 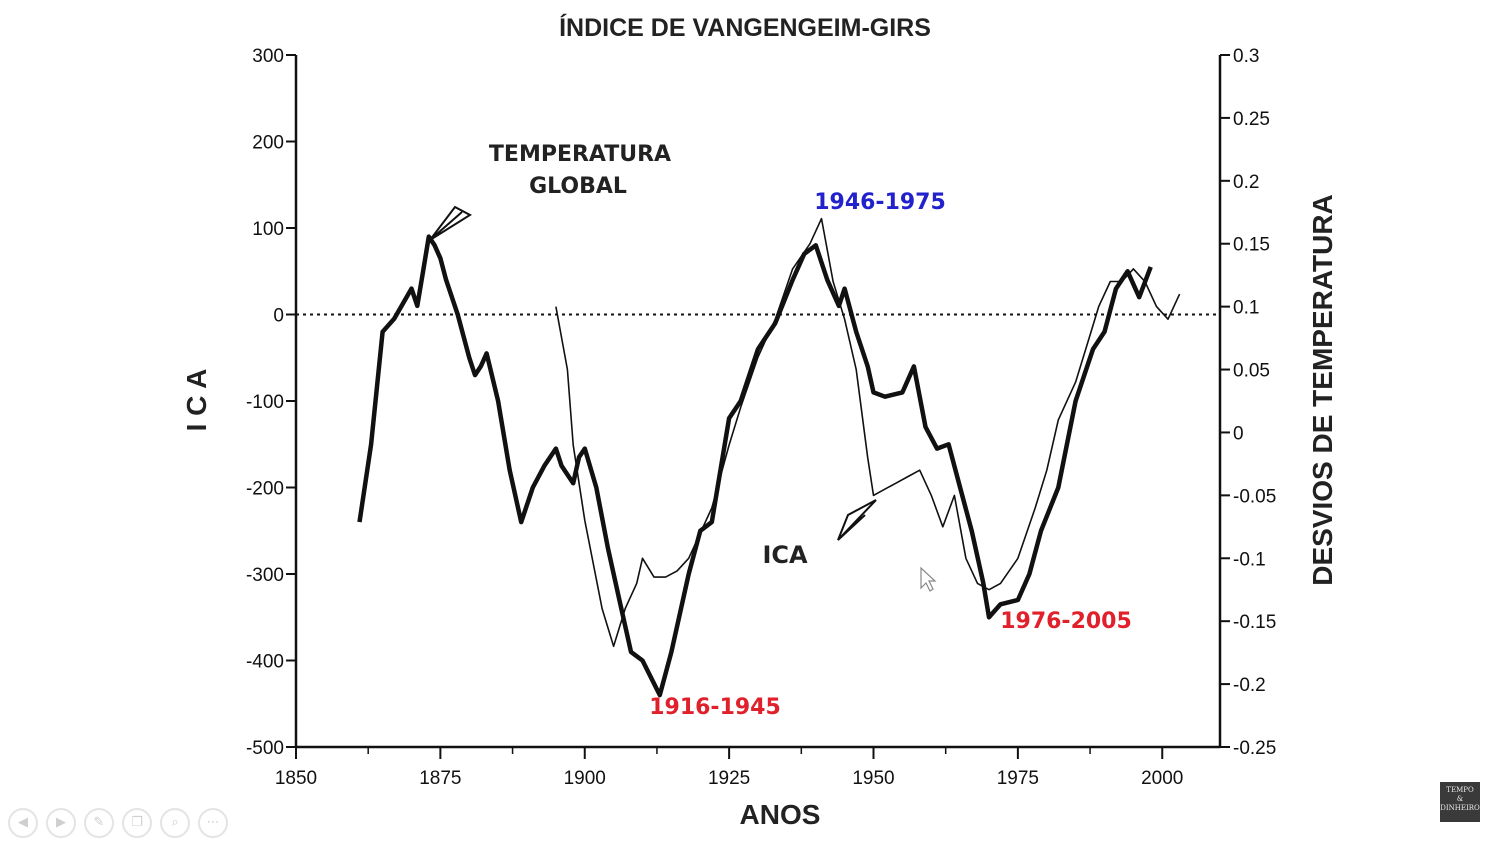 I want to click on right-tick-label: -0.15, so click(x=1254, y=622).